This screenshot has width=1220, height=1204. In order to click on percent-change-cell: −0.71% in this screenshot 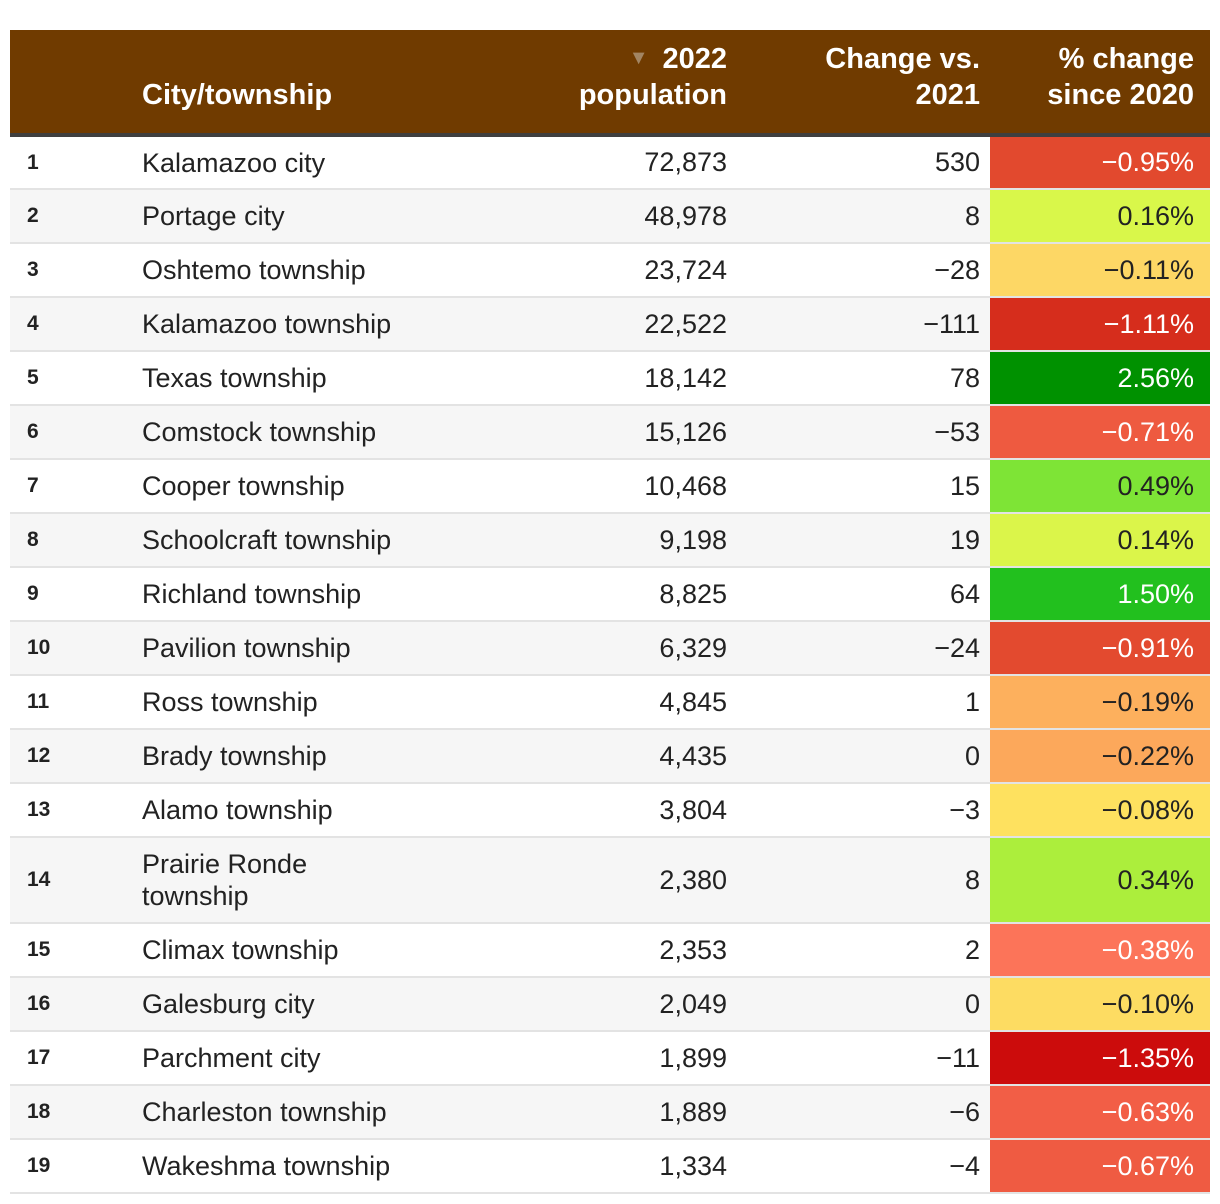, I will do `click(1100, 432)`.